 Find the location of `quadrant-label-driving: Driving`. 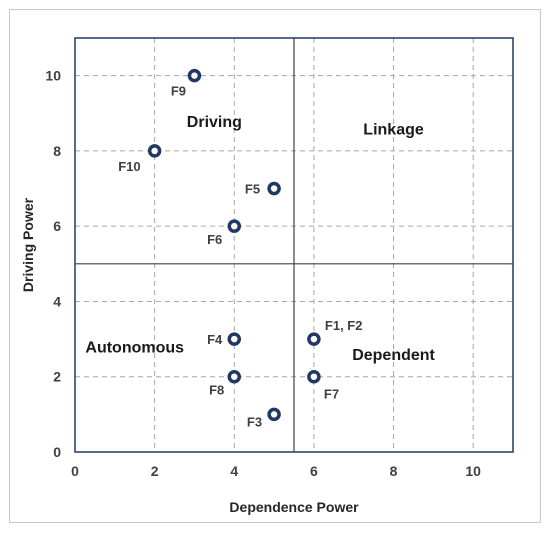

quadrant-label-driving: Driving is located at coordinates (214, 122).